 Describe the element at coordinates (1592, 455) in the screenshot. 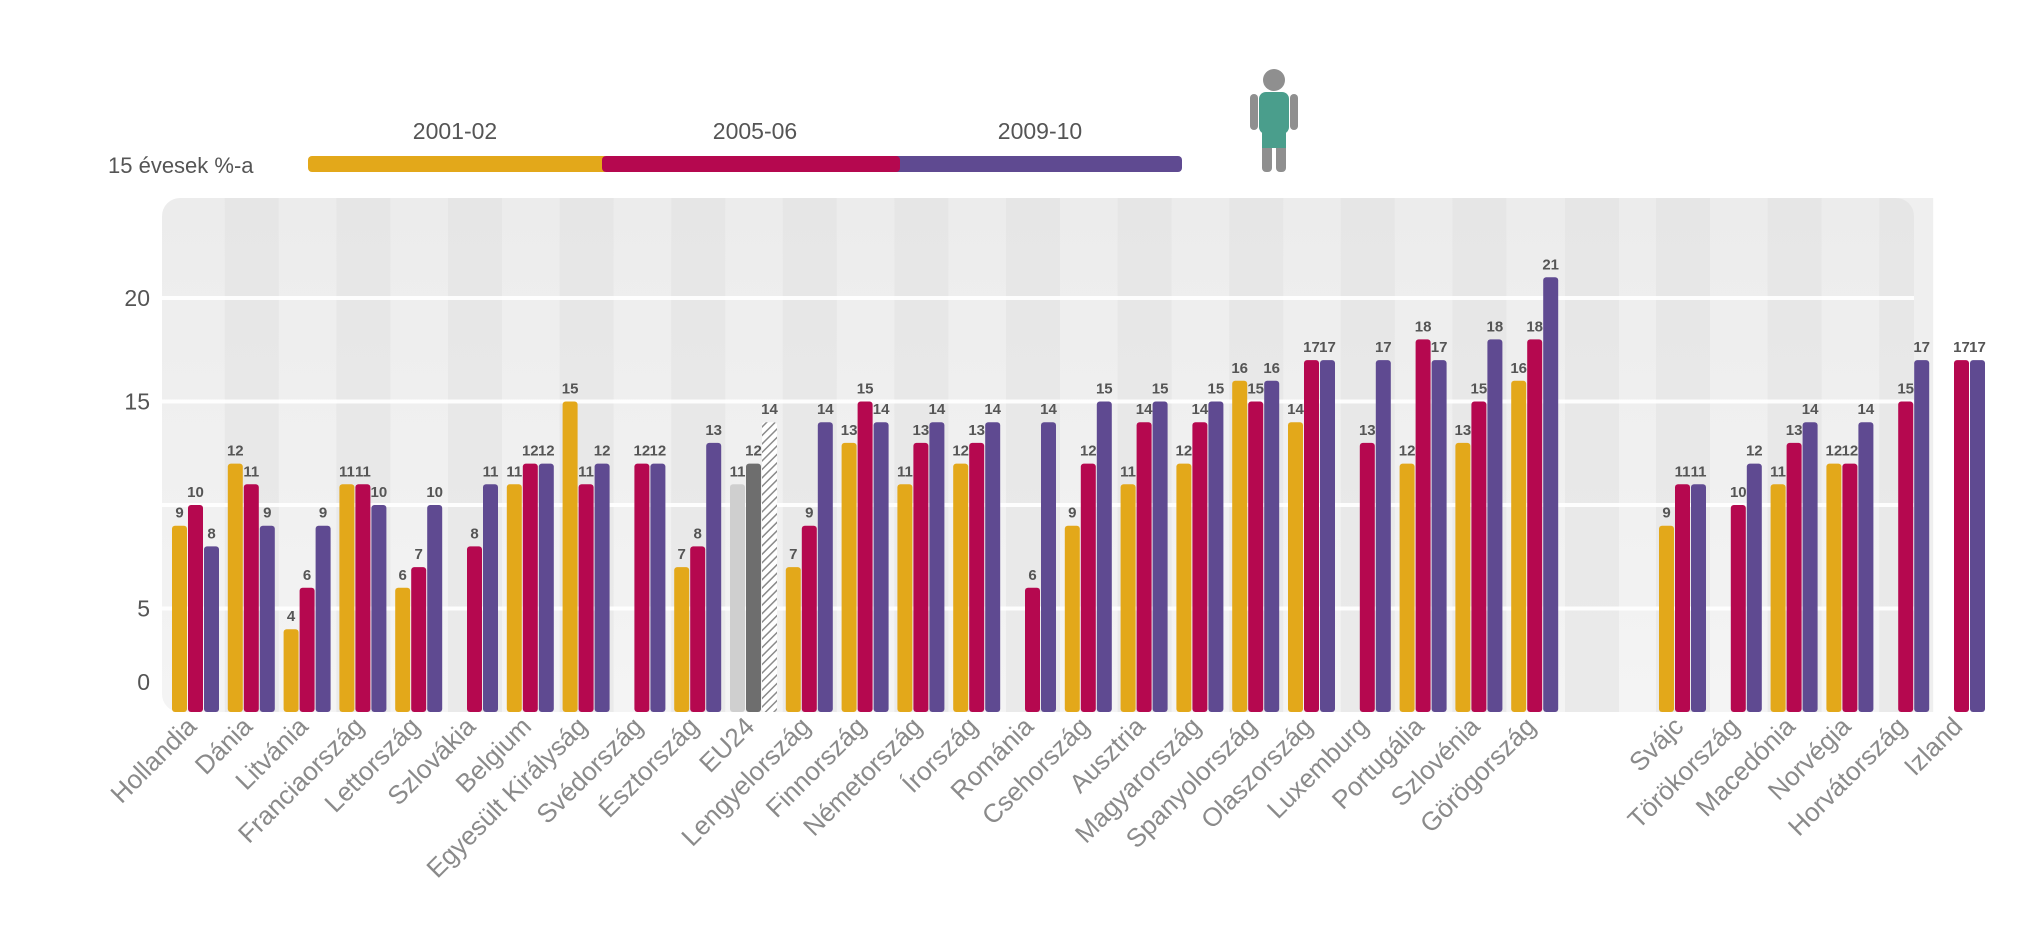

I see `stripe` at that location.